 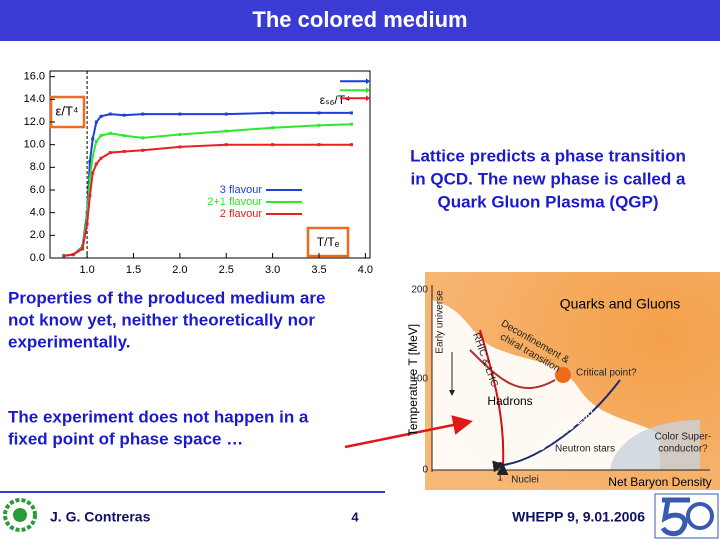 What do you see at coordinates (606, 373) in the screenshot?
I see `critical-label: Critical point?` at bounding box center [606, 373].